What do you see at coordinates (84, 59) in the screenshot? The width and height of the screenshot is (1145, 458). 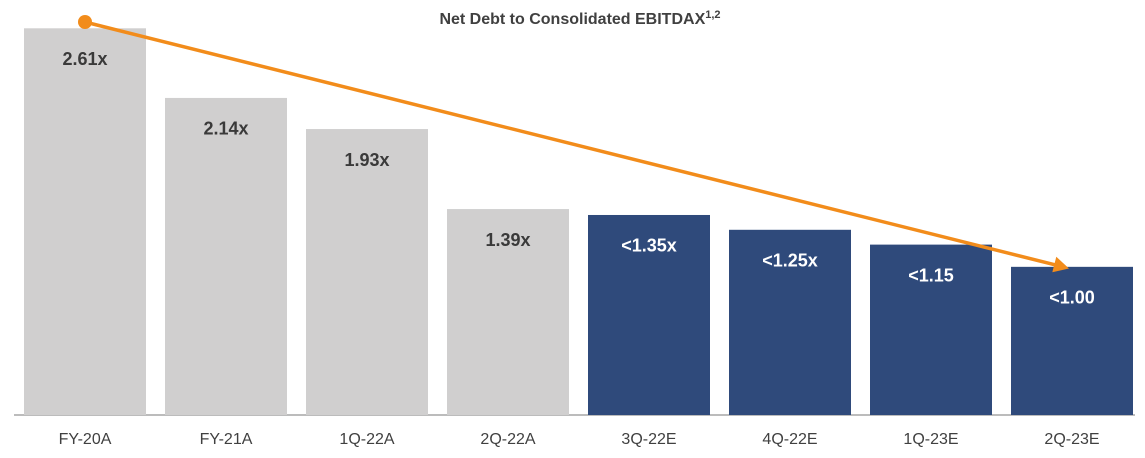 I see `value-label: 2.61x` at bounding box center [84, 59].